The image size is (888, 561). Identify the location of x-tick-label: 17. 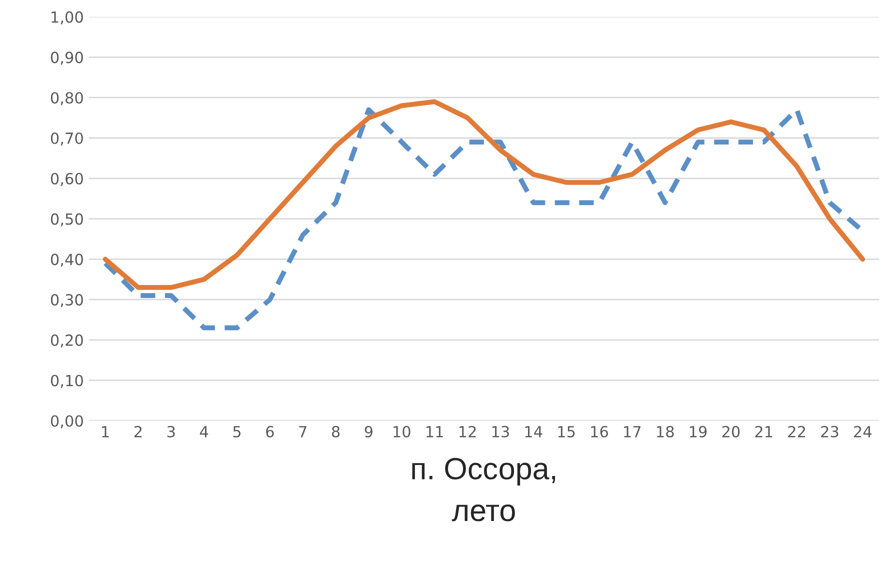
(632, 432).